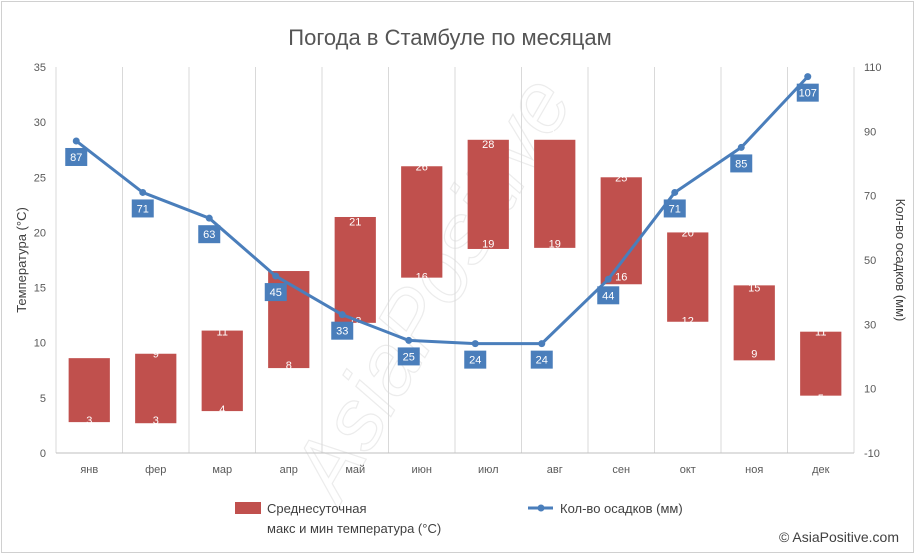 The width and height of the screenshot is (915, 554). Describe the element at coordinates (422, 167) in the screenshot. I see `bar-max-label: 26` at that location.